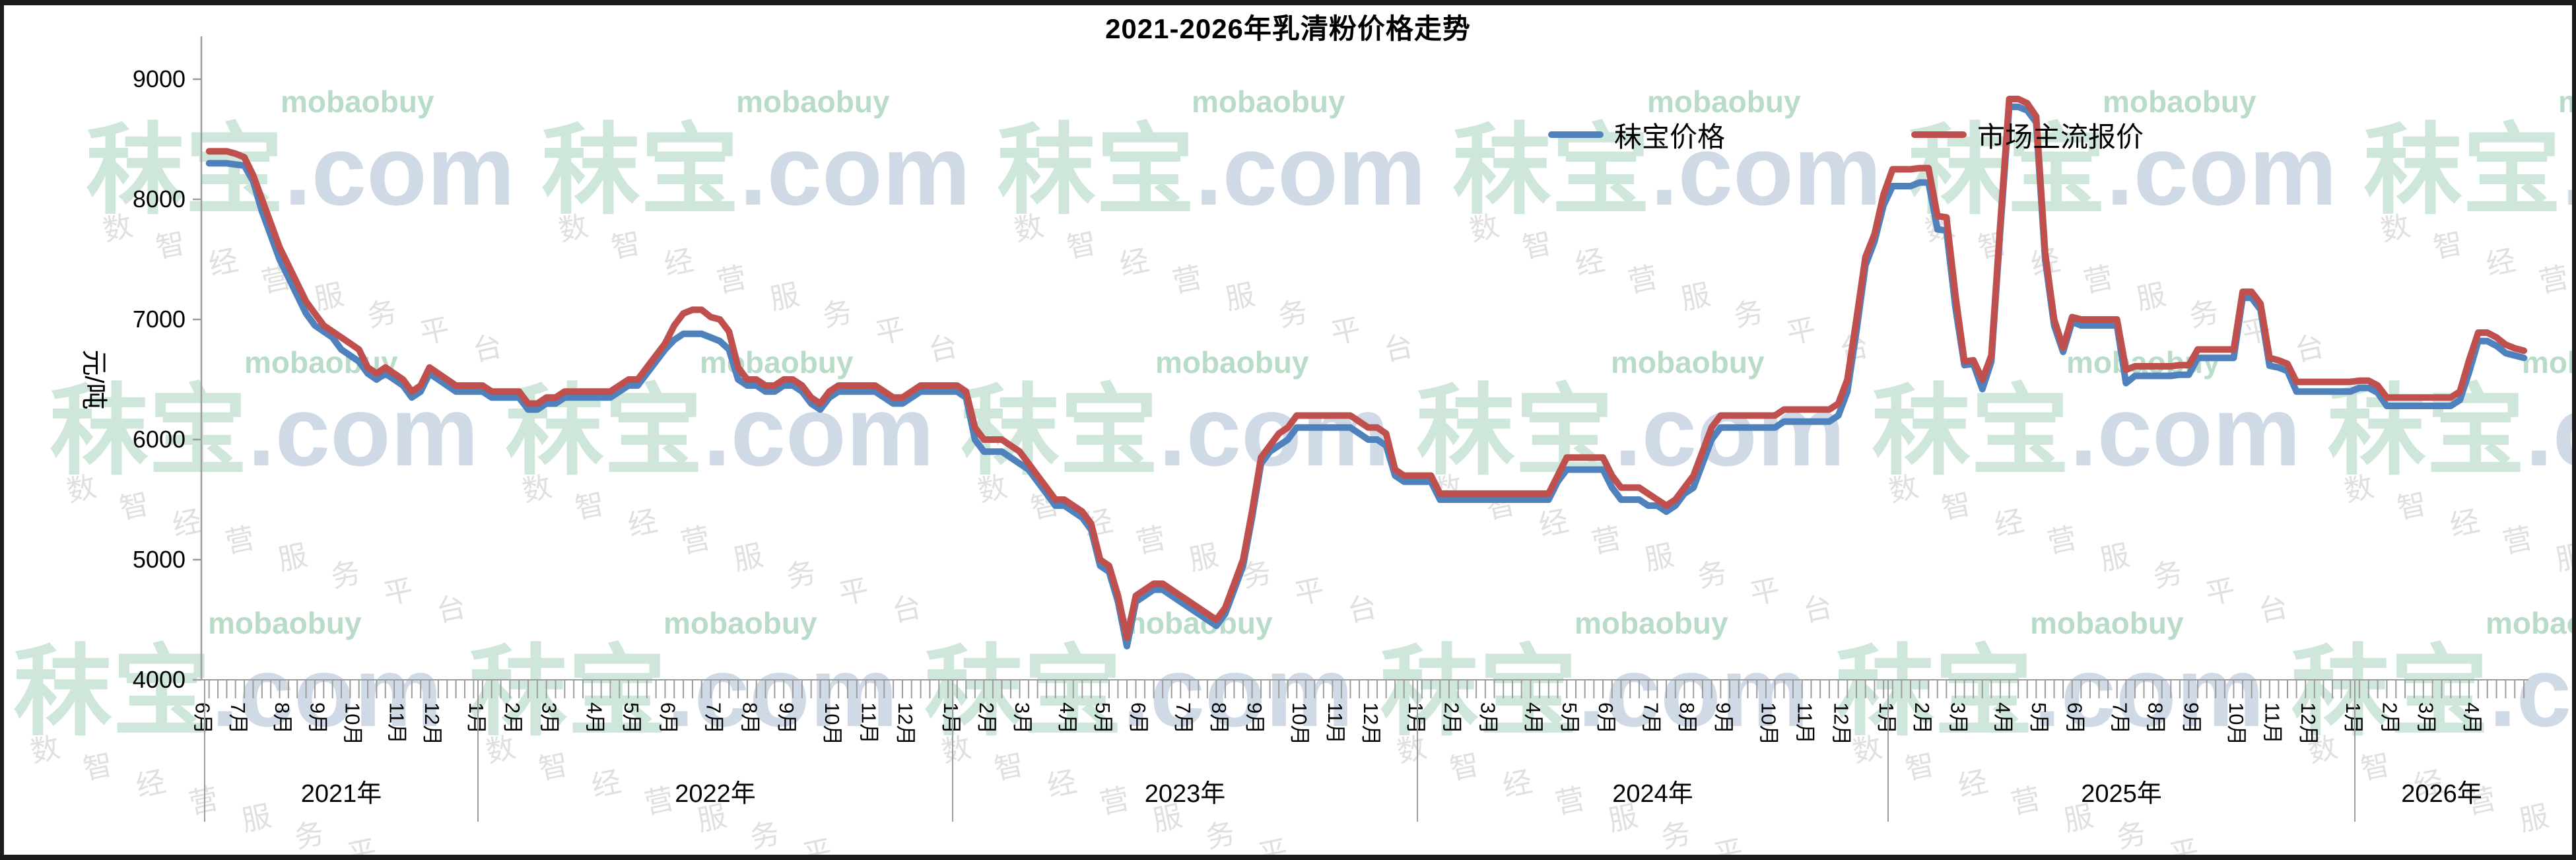 Image resolution: width=2576 pixels, height=860 pixels. Describe the element at coordinates (1576, 134) in the screenshot. I see `legend-line-marker-blue` at that location.